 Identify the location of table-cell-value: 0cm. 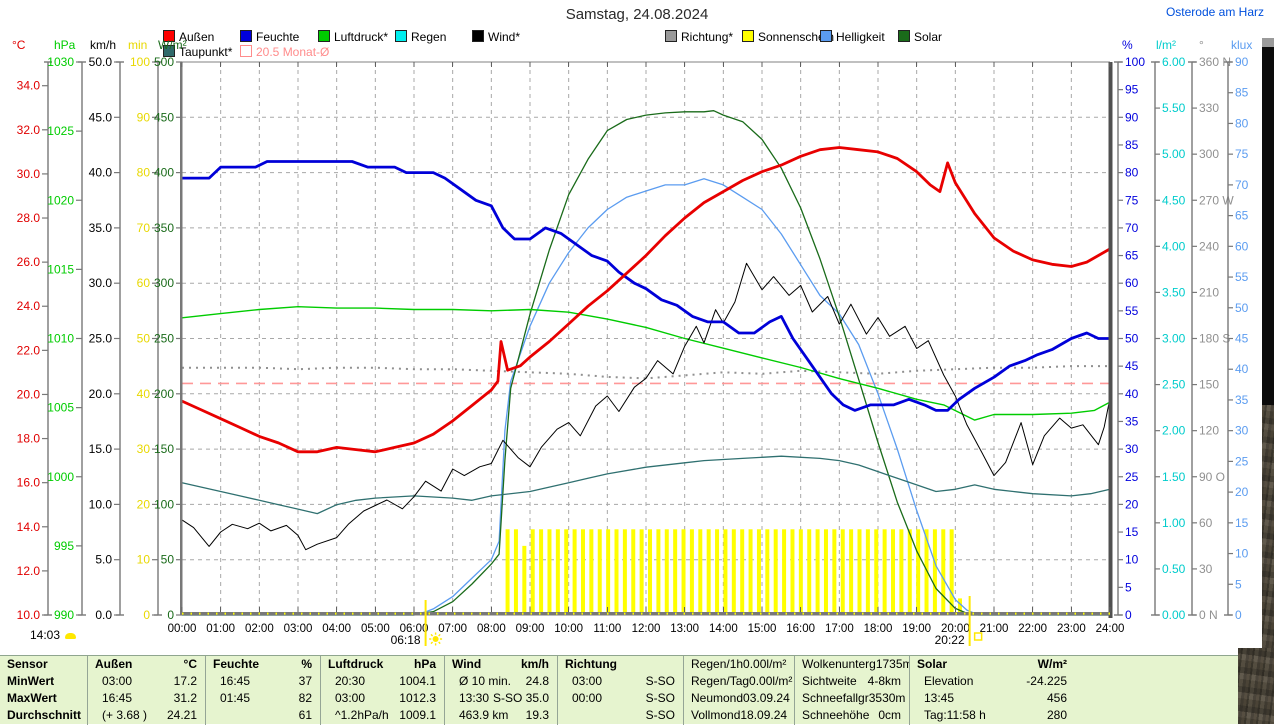
(889, 715).